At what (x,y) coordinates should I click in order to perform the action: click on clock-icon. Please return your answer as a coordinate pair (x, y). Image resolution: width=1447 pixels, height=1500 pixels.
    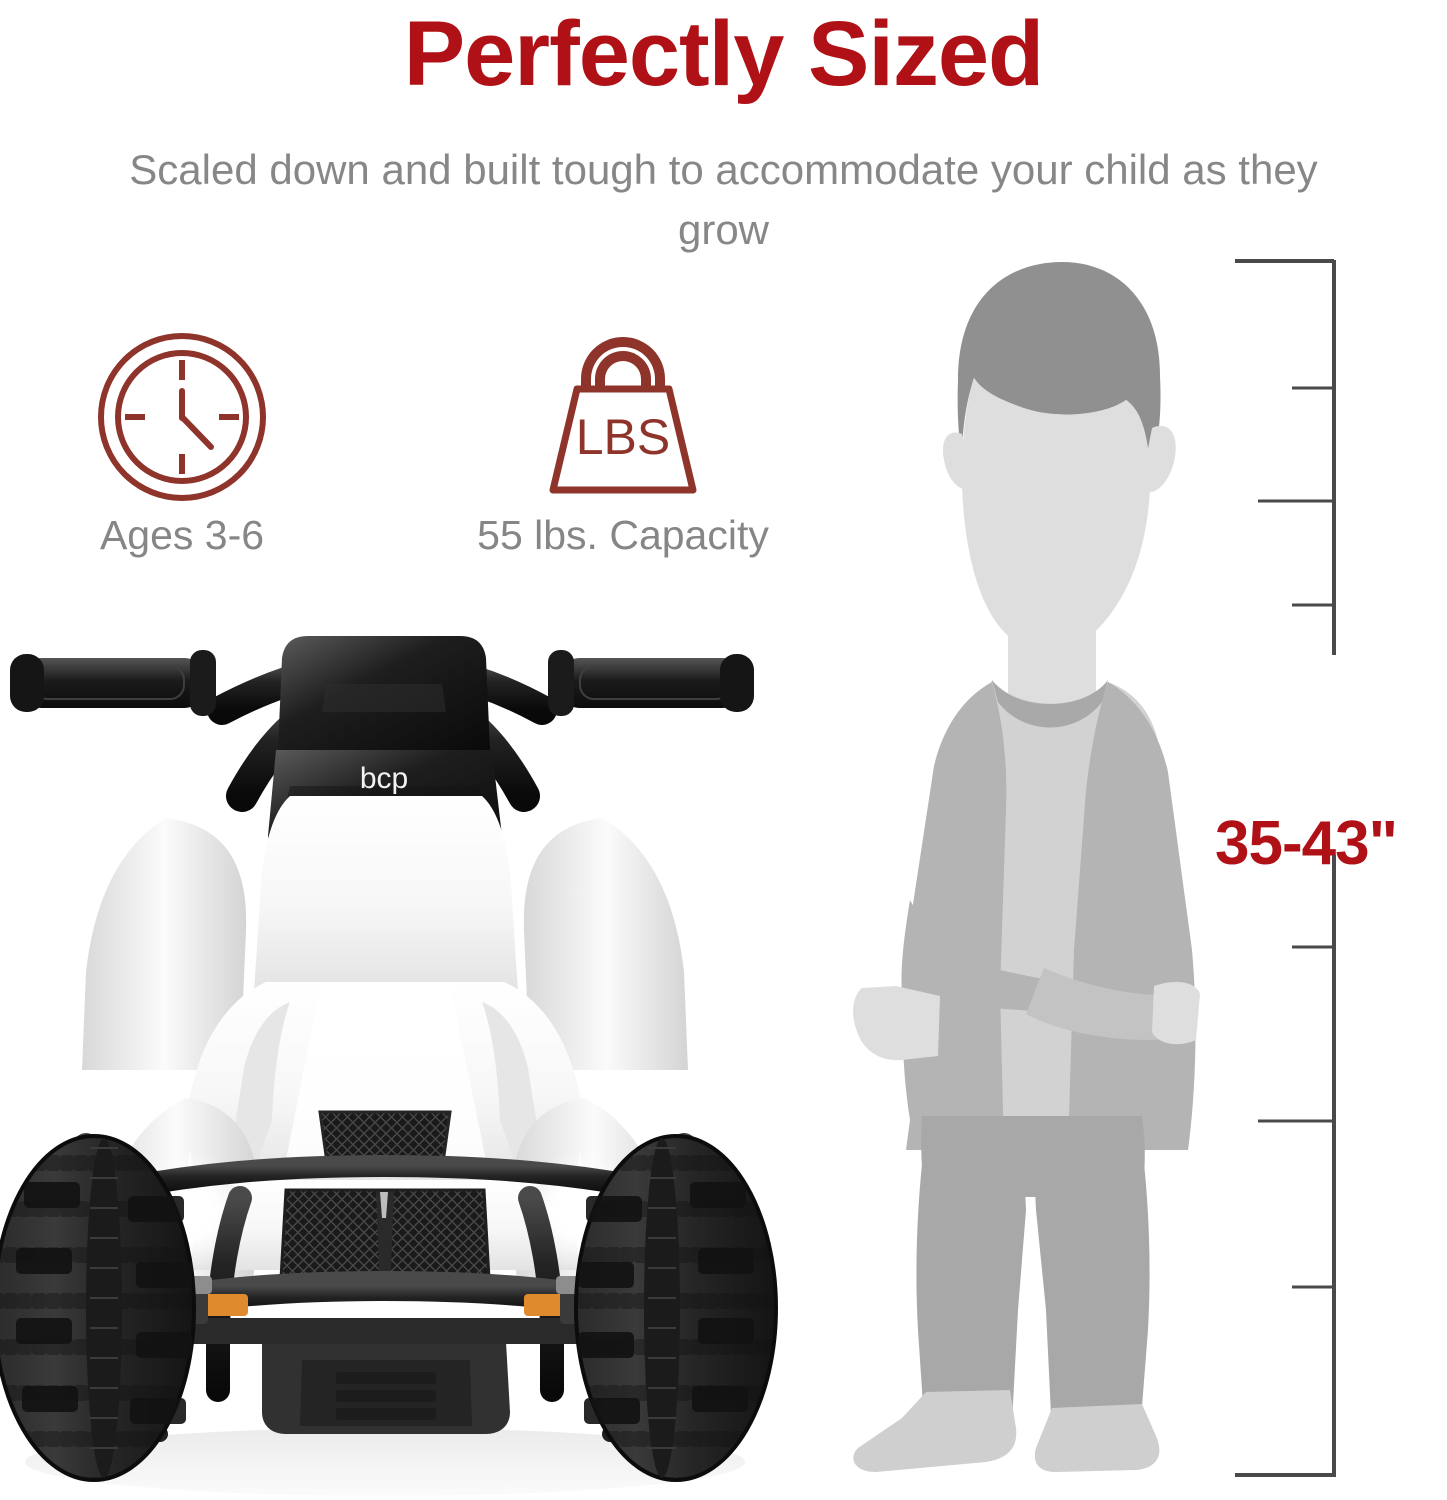
    Looking at the image, I should click on (182, 417).